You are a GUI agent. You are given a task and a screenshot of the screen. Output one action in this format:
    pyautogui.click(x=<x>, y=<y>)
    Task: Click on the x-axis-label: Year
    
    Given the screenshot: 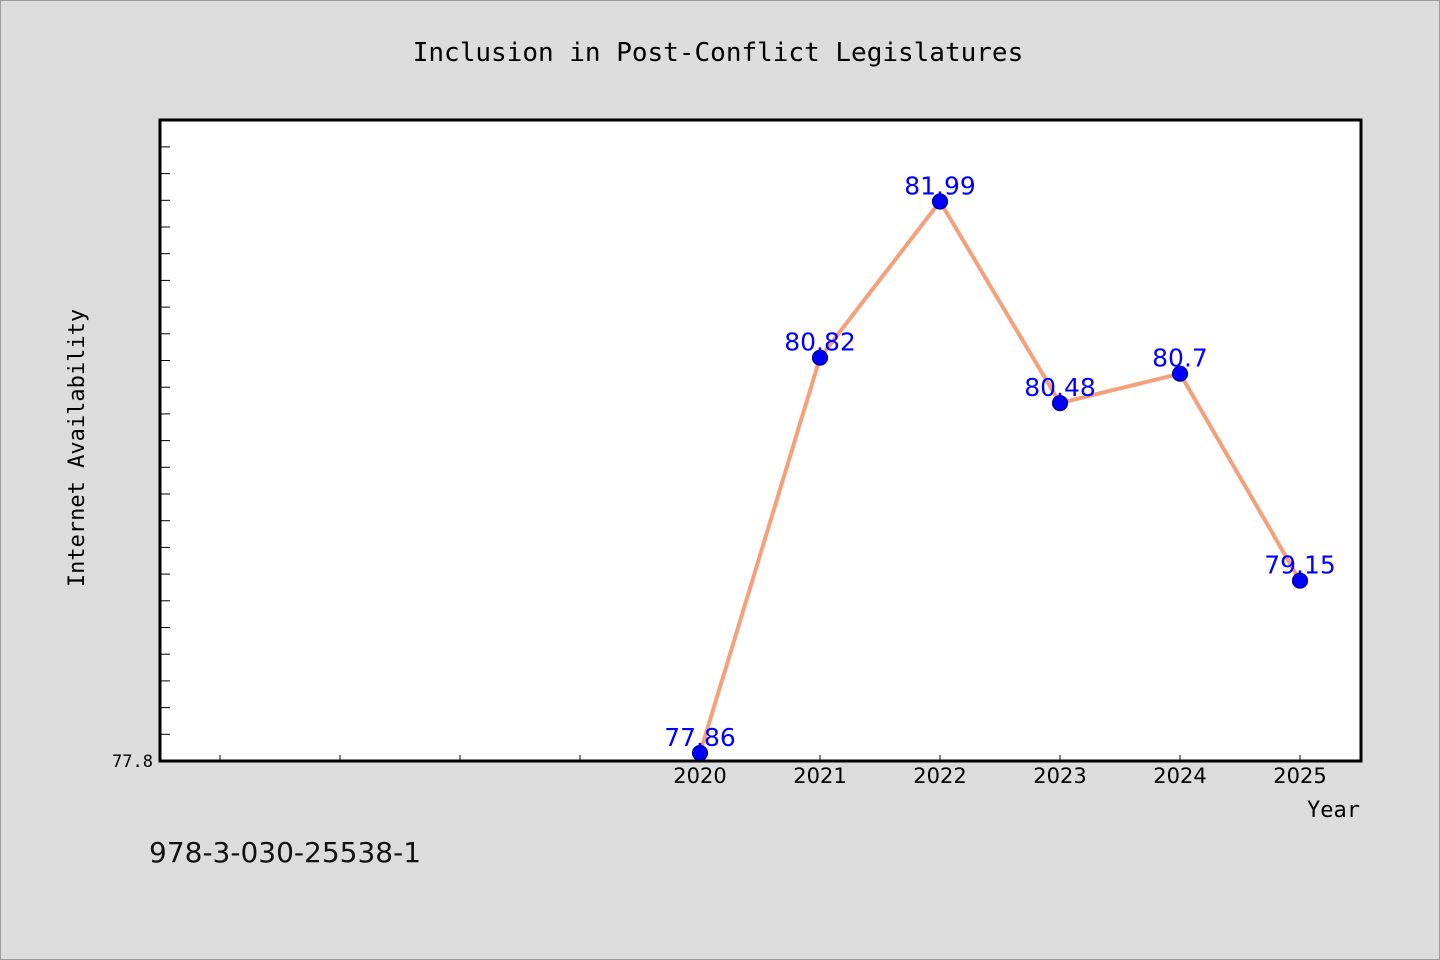 What is the action you would take?
    pyautogui.click(x=1333, y=810)
    